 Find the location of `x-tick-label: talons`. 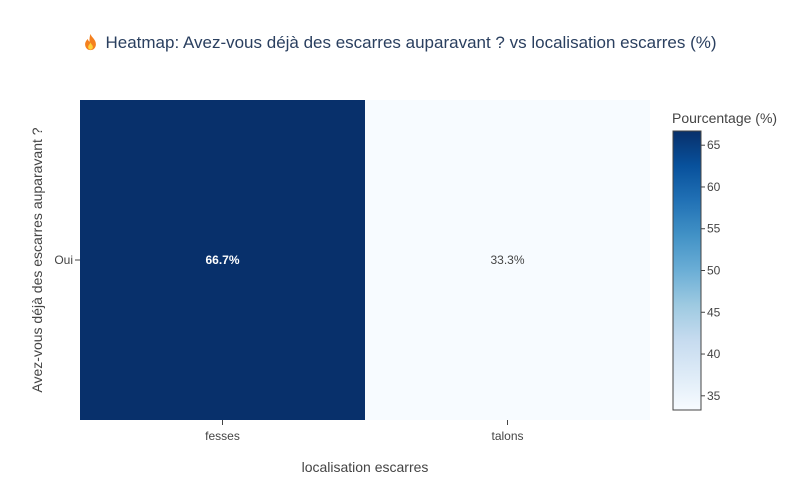

x-tick-label: talons is located at coordinates (507, 436).